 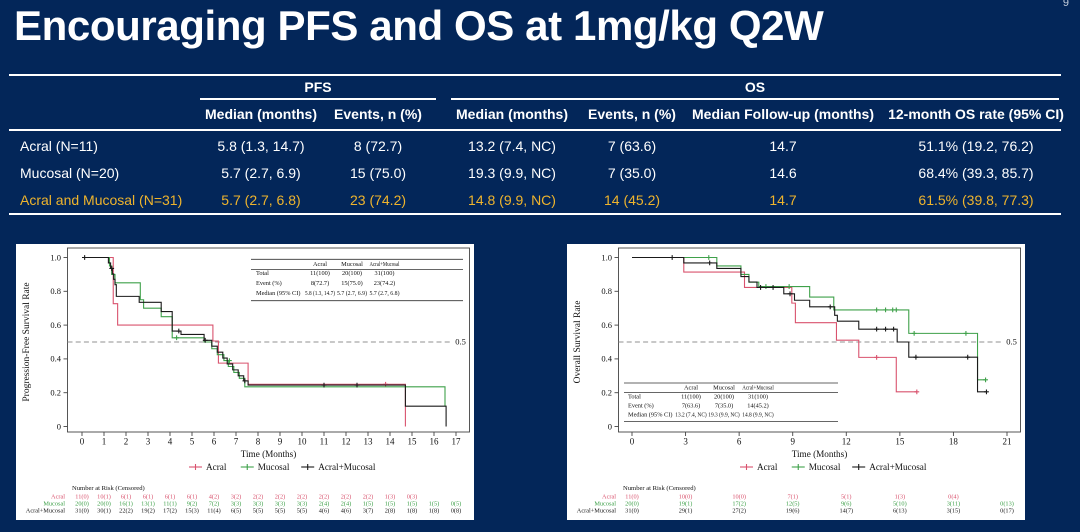 I want to click on risk-value: 5(1), so click(x=846, y=497).